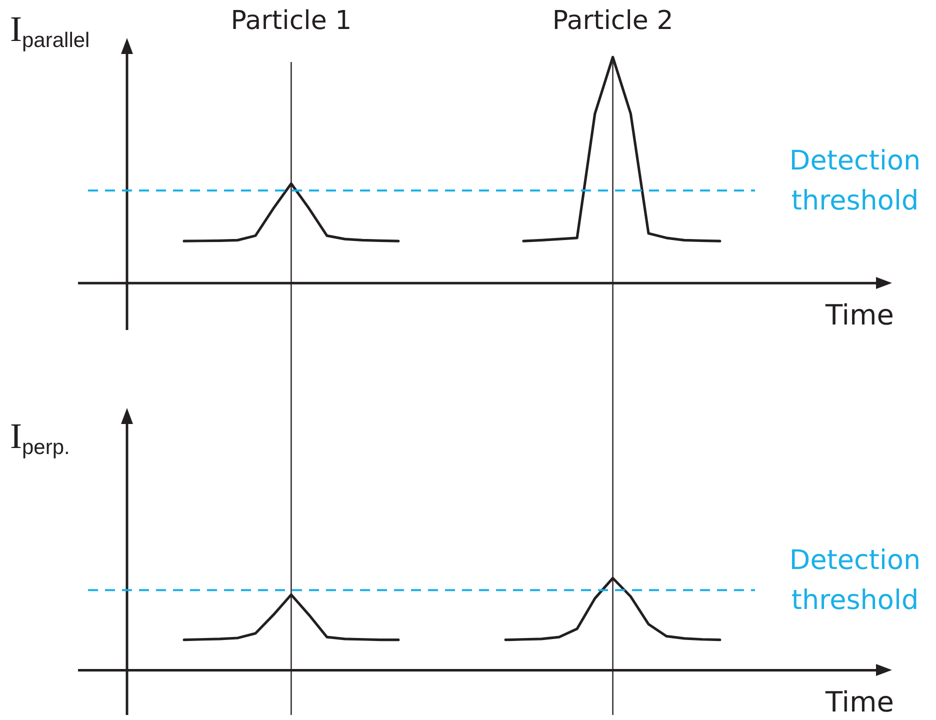  What do you see at coordinates (40, 437) in the screenshot?
I see `y-axis-title: I$_{perp.}$` at bounding box center [40, 437].